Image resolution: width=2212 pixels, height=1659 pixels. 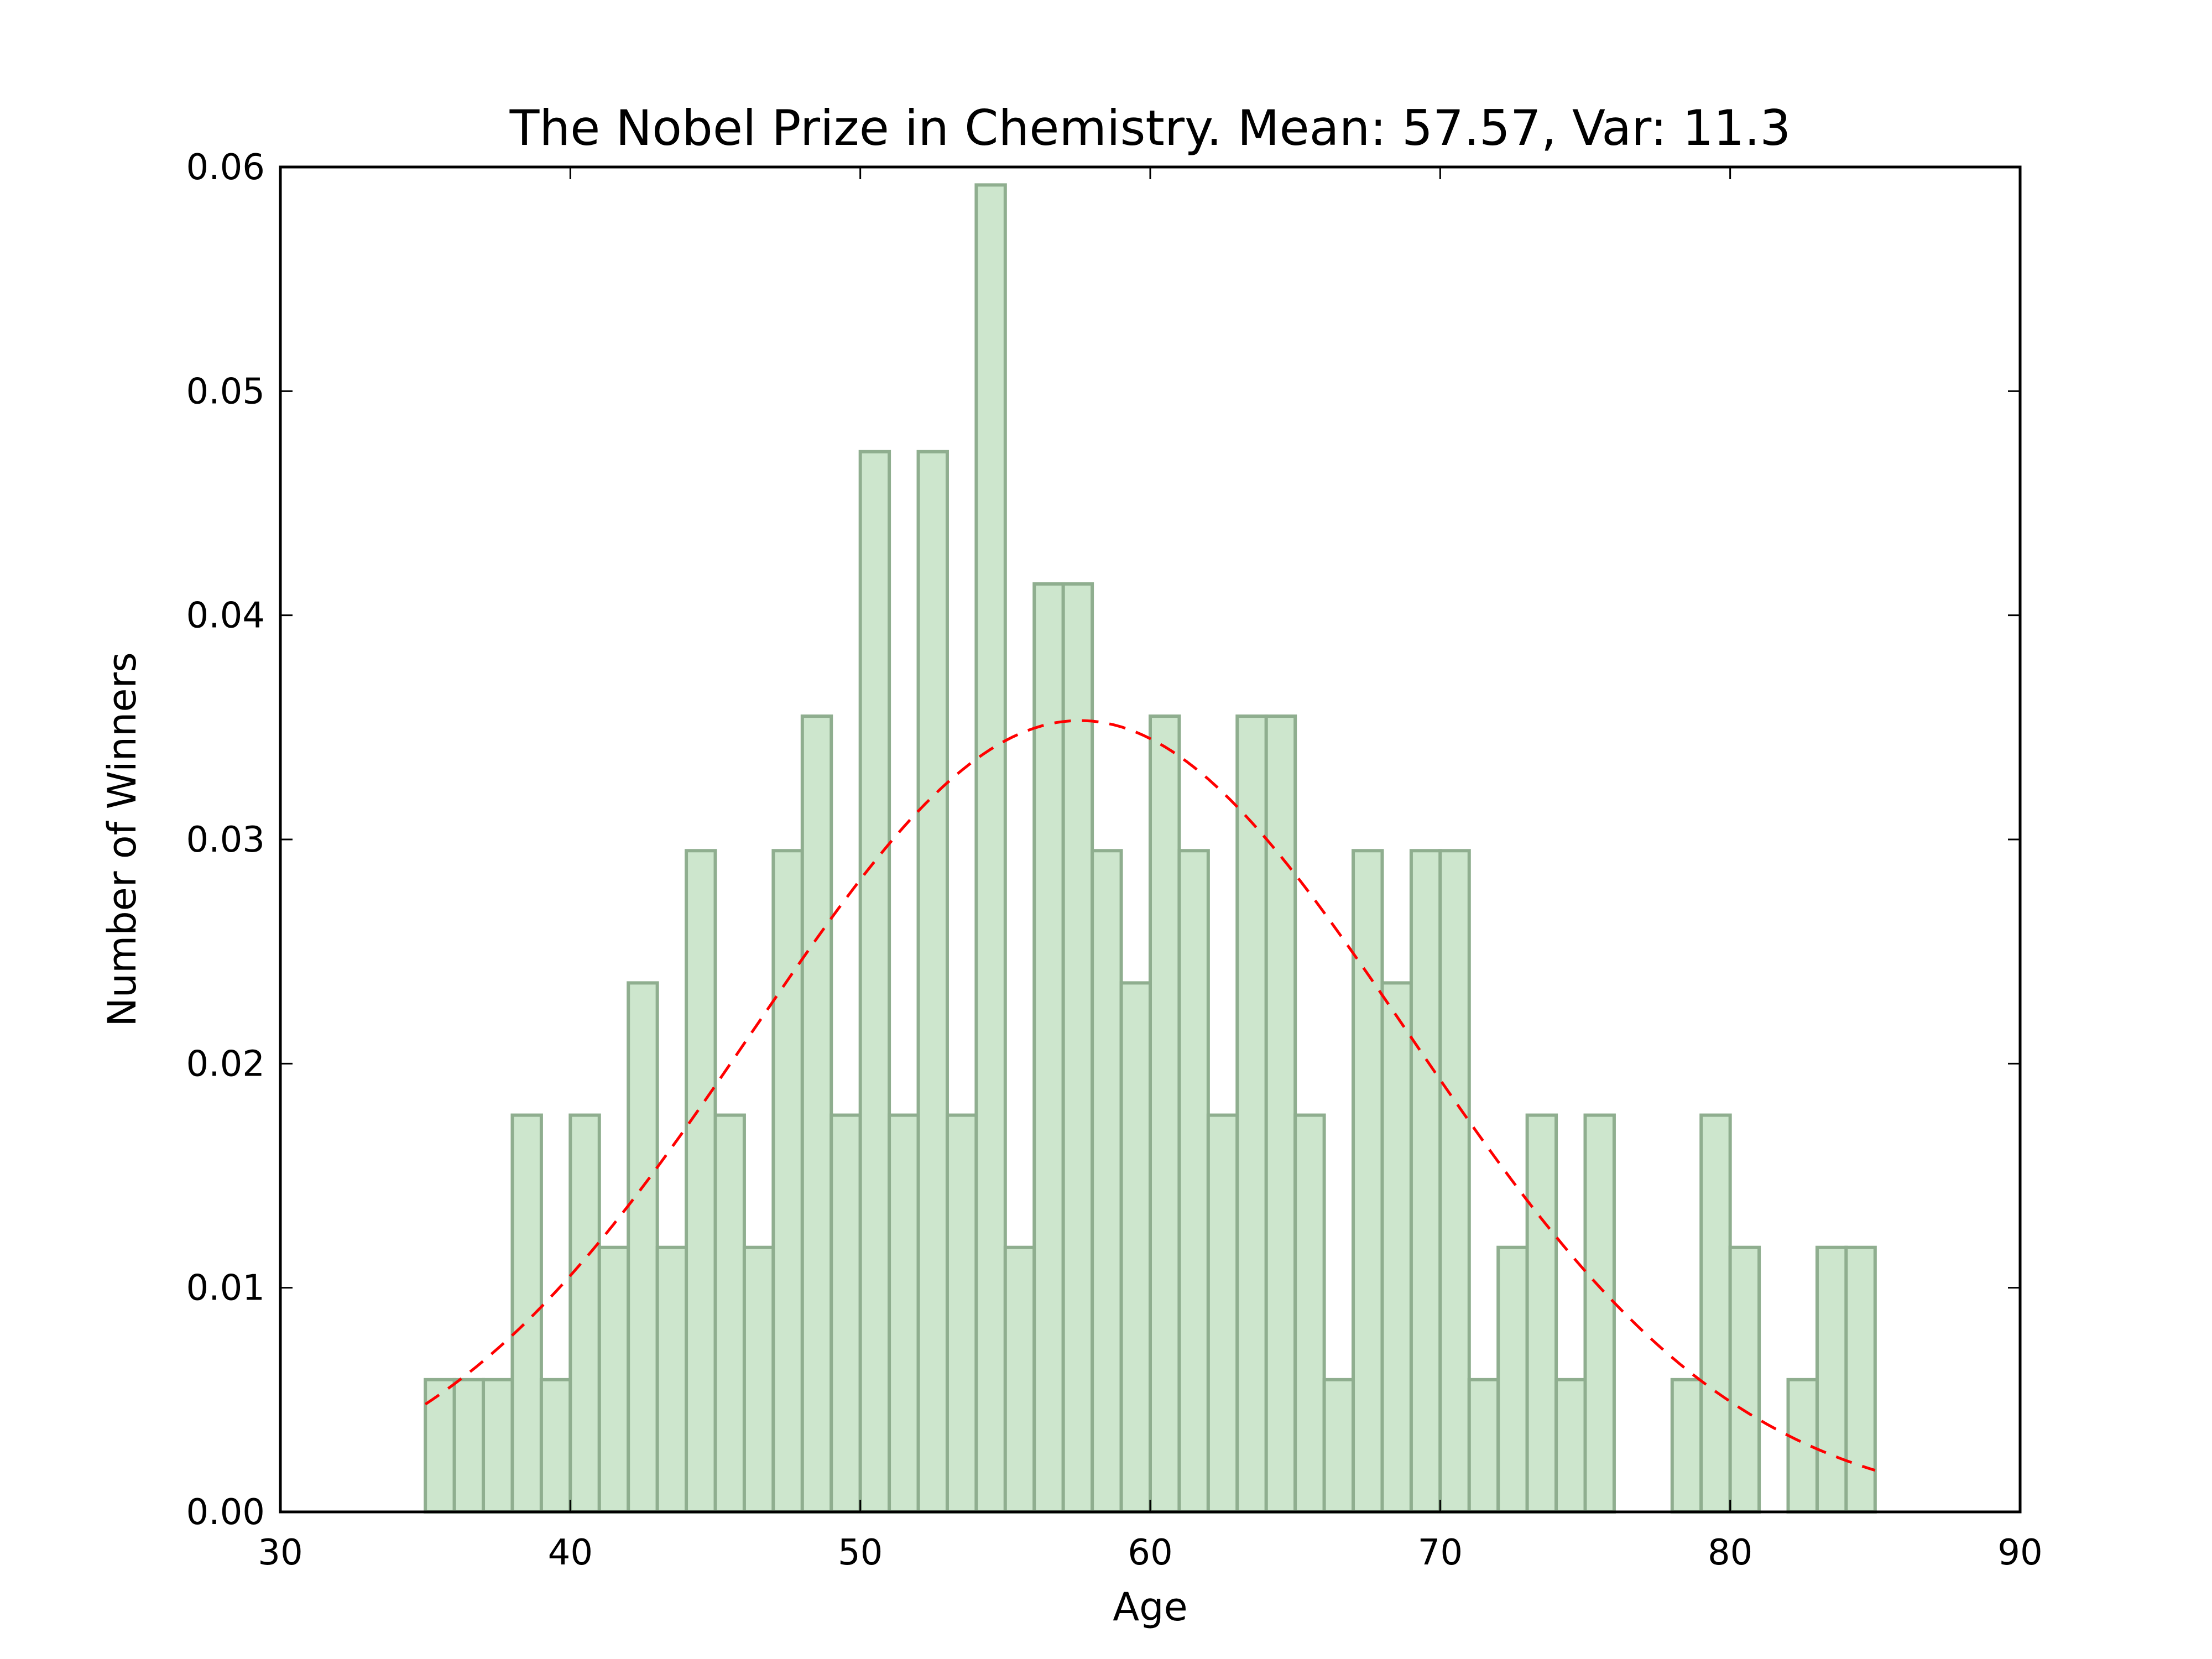 I want to click on x-tick-label: 80, so click(x=1730, y=1553).